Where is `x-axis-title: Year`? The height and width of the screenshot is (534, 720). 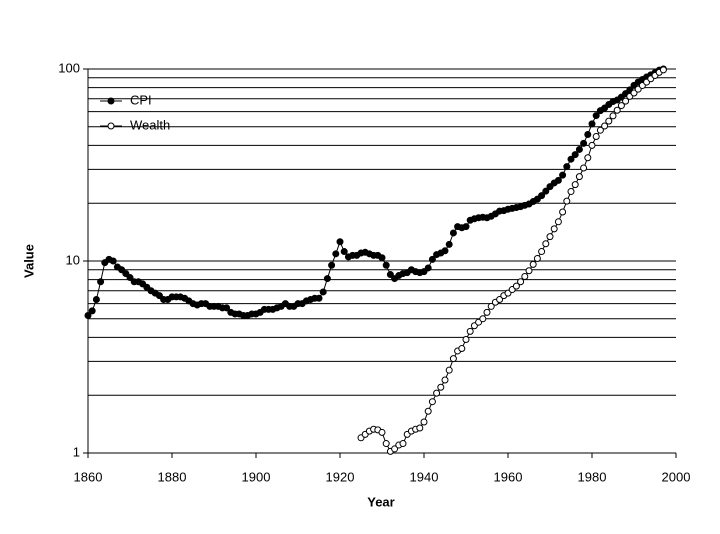
x-axis-title: Year is located at coordinates (380, 501).